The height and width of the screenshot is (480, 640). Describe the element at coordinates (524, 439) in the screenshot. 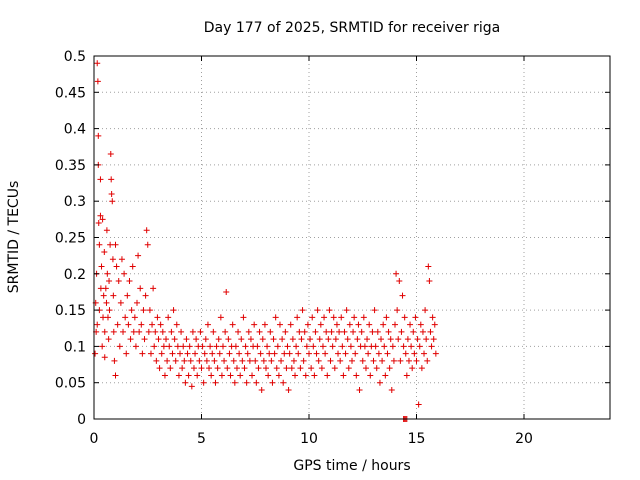

I see `x-tick-label: 20` at that location.